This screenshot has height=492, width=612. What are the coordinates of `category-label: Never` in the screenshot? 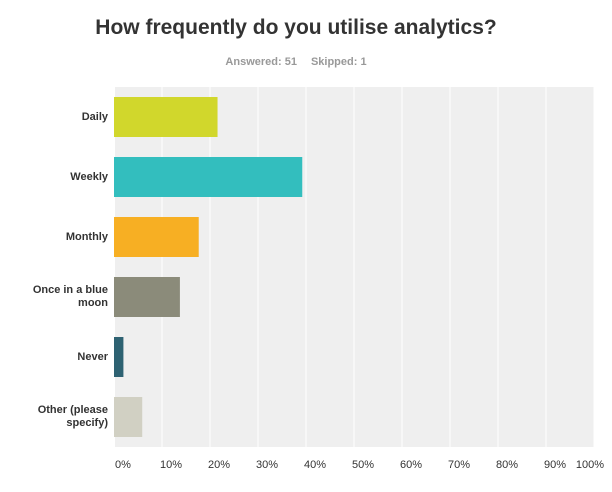 It's located at (58, 357).